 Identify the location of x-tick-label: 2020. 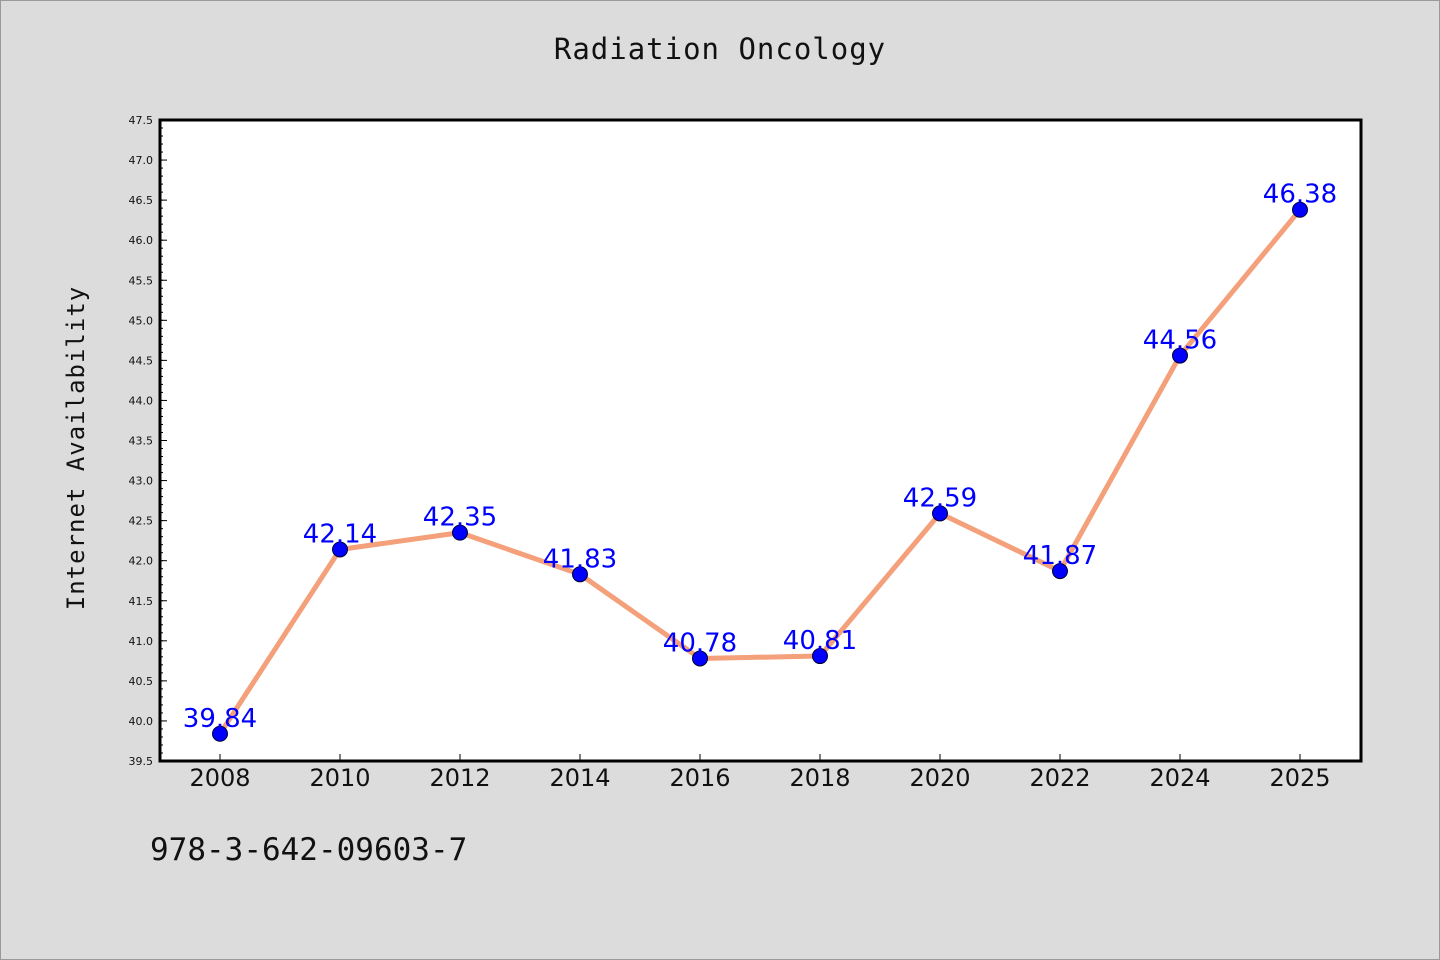
(939, 778).